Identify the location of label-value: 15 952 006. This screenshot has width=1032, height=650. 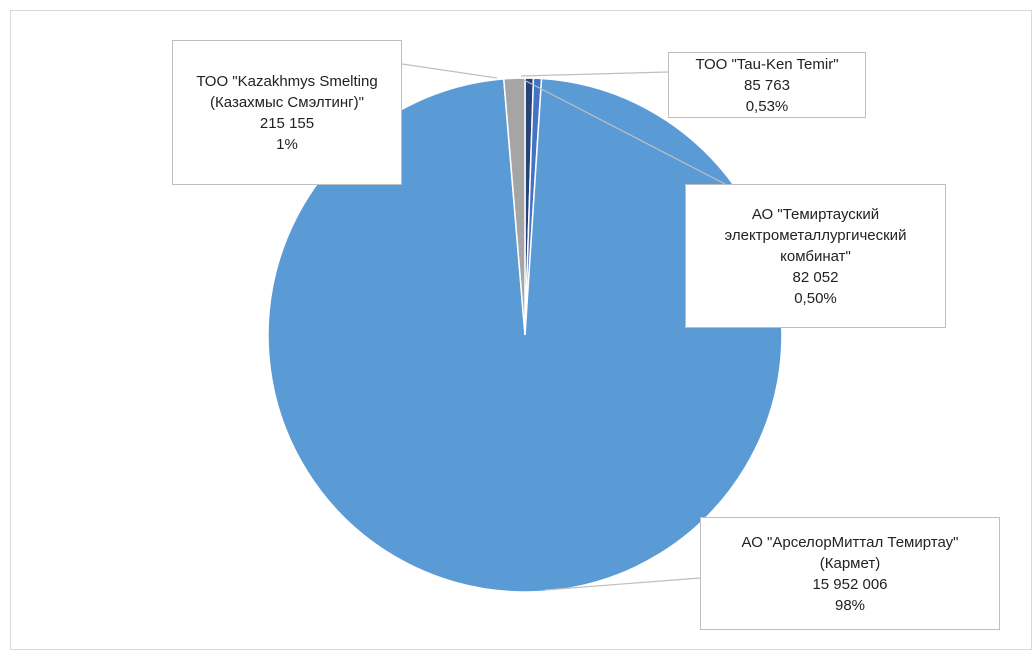
(850, 584).